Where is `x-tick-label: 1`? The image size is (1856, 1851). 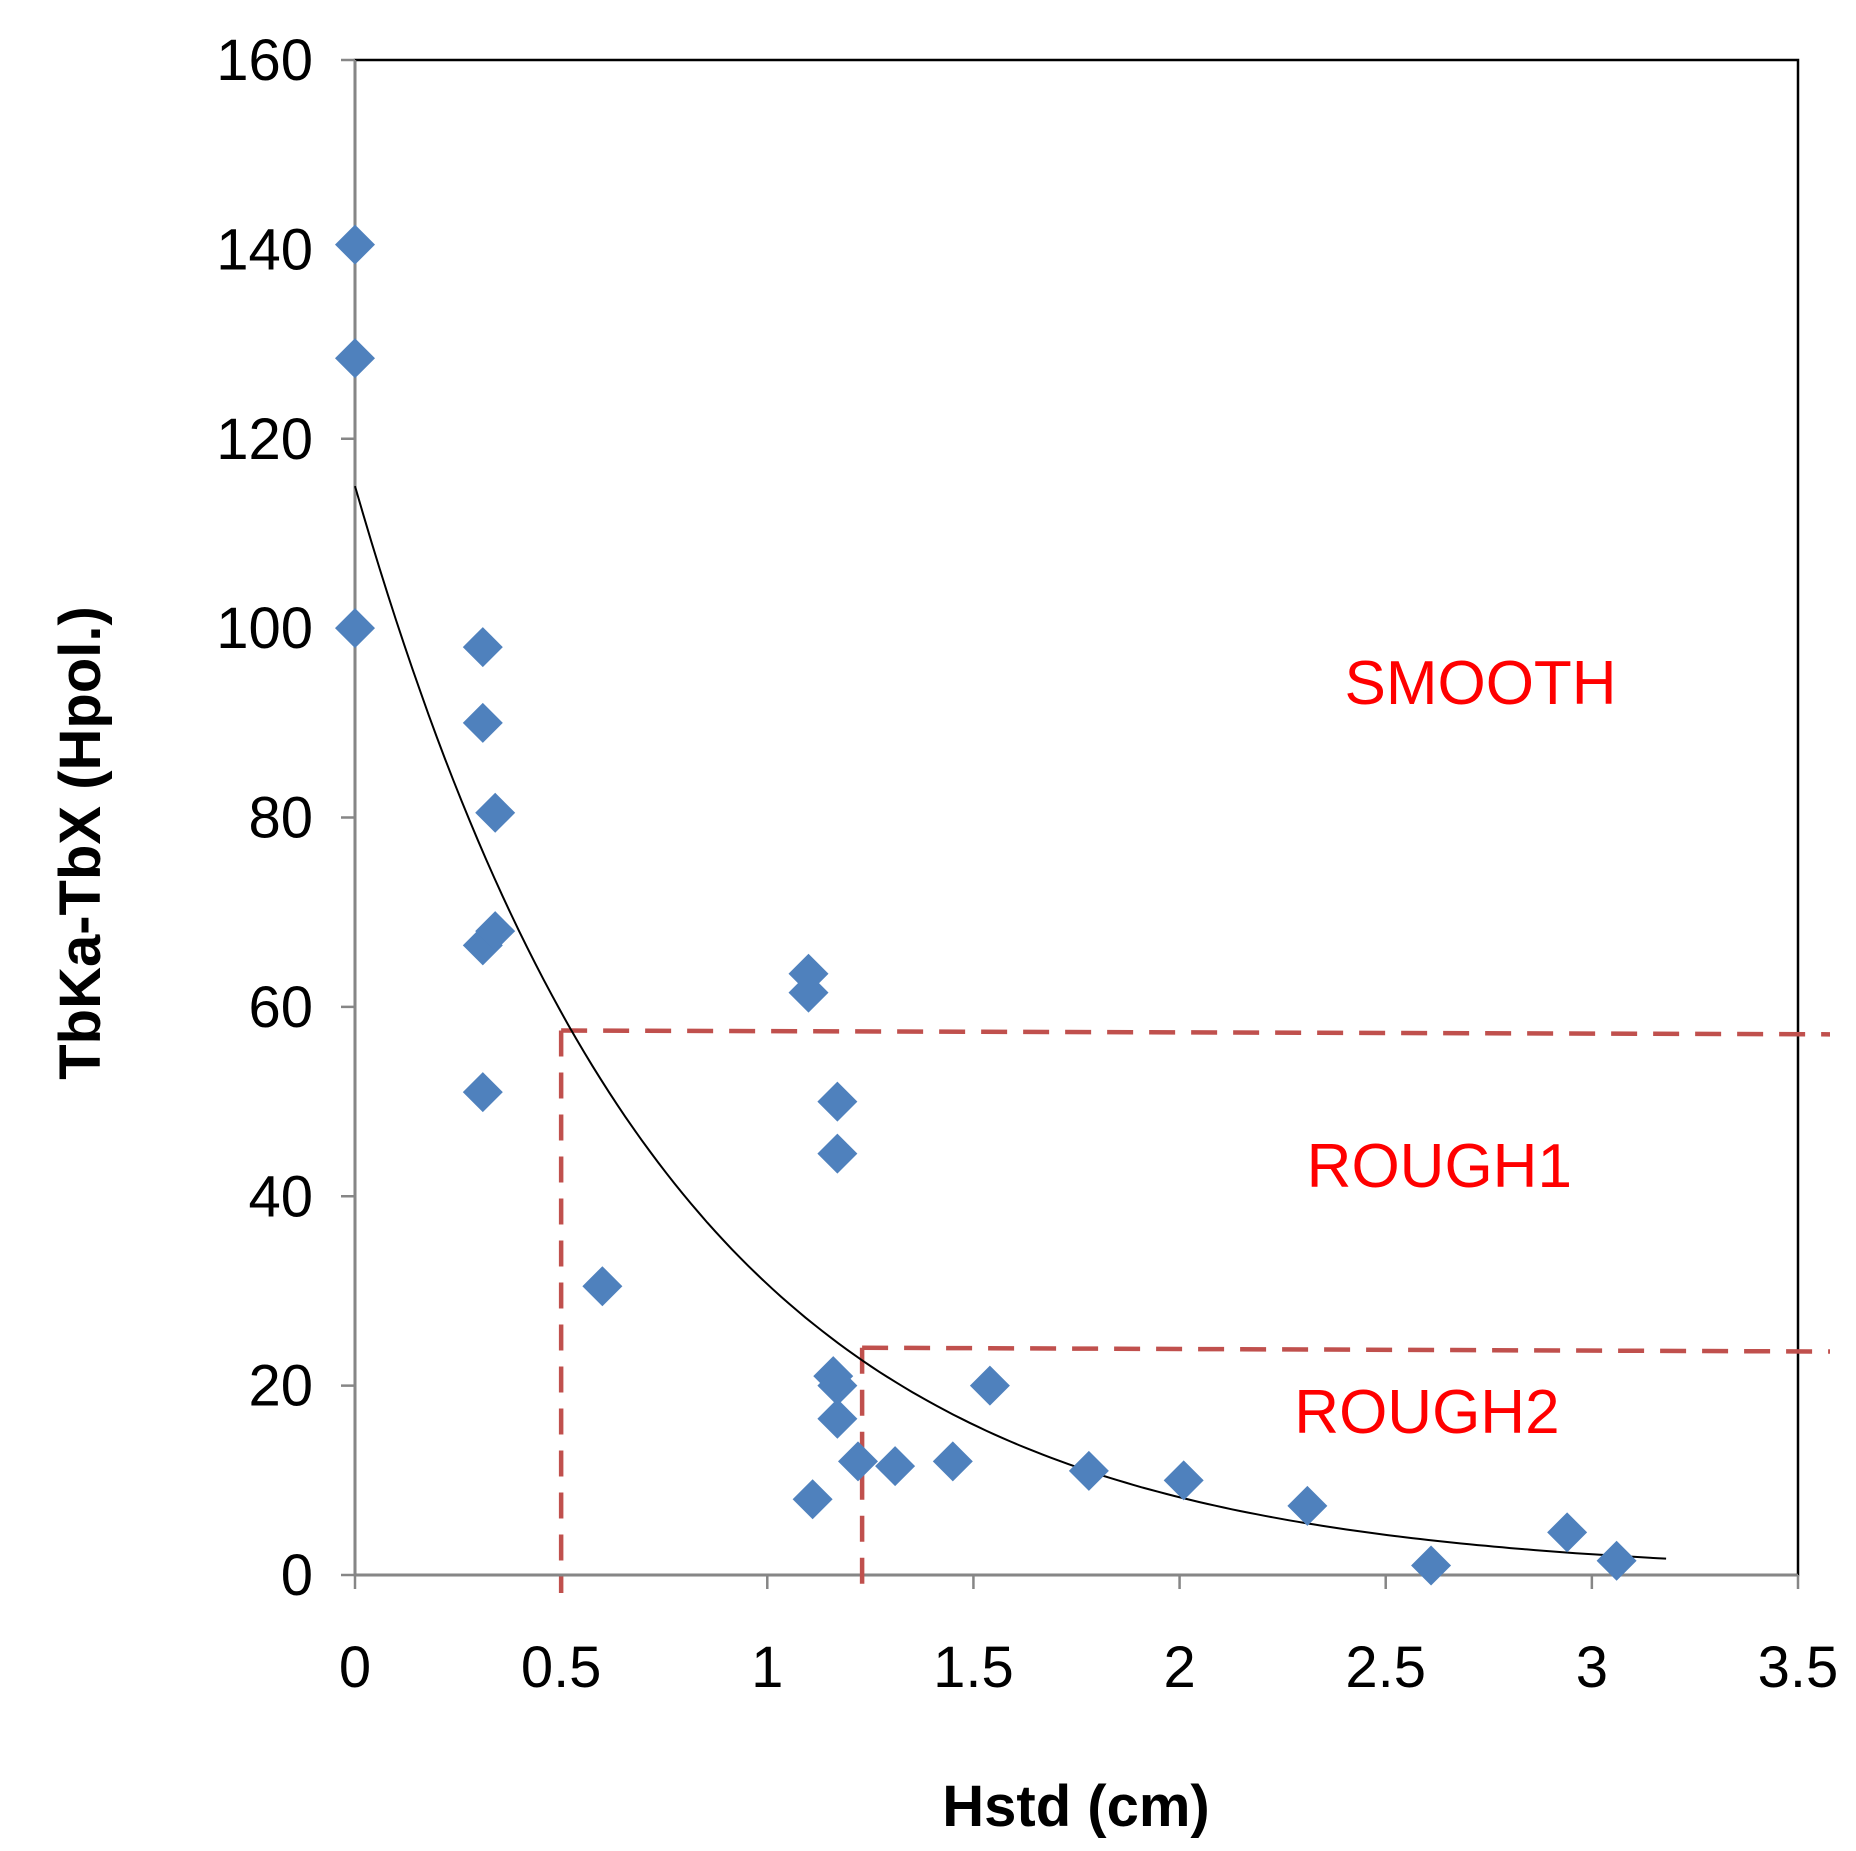
x-tick-label: 1 is located at coordinates (767, 1667).